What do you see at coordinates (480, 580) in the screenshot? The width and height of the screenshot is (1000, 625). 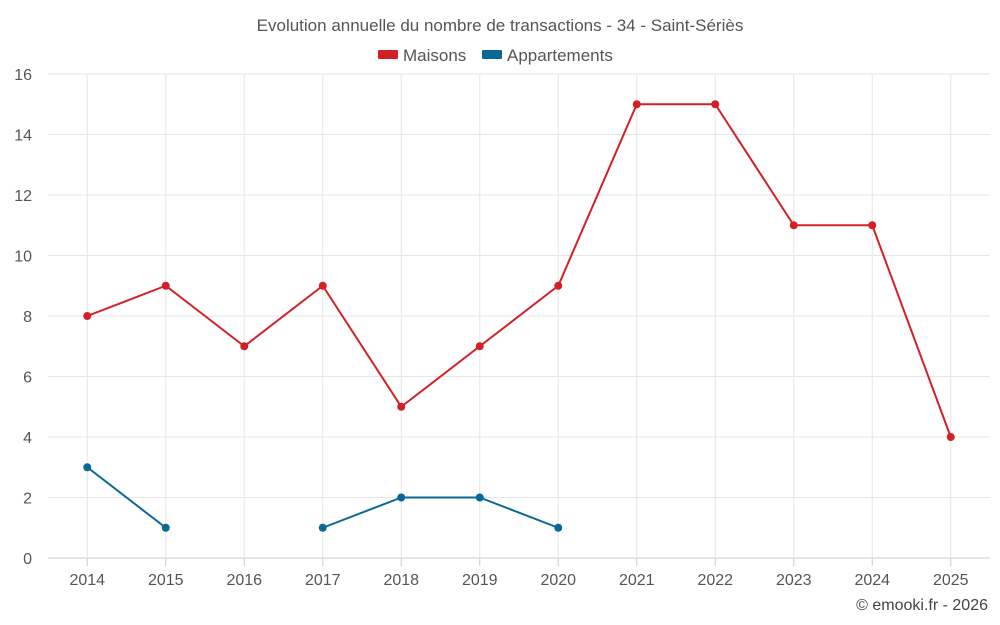 I see `x-tick-label: 2019` at bounding box center [480, 580].